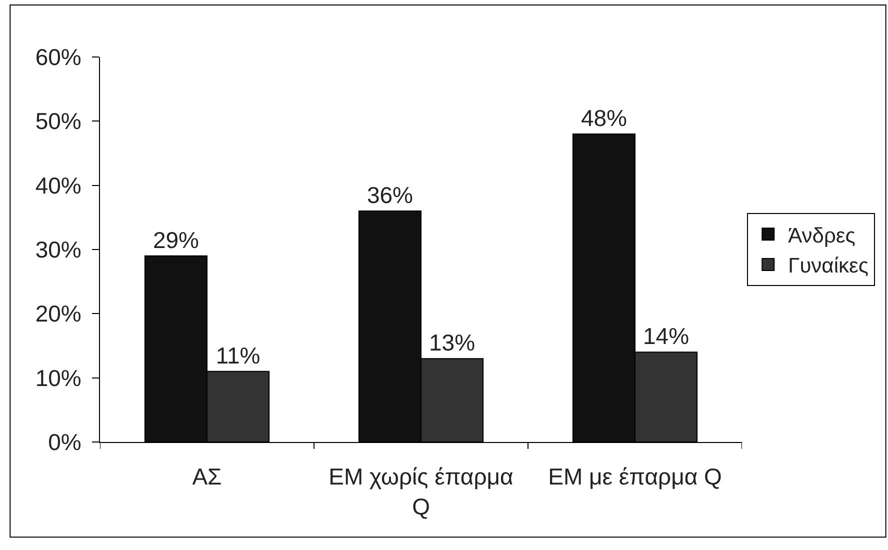 Image resolution: width=888 pixels, height=550 pixels. I want to click on x-tick-label: ΑΣ, so click(207, 477).